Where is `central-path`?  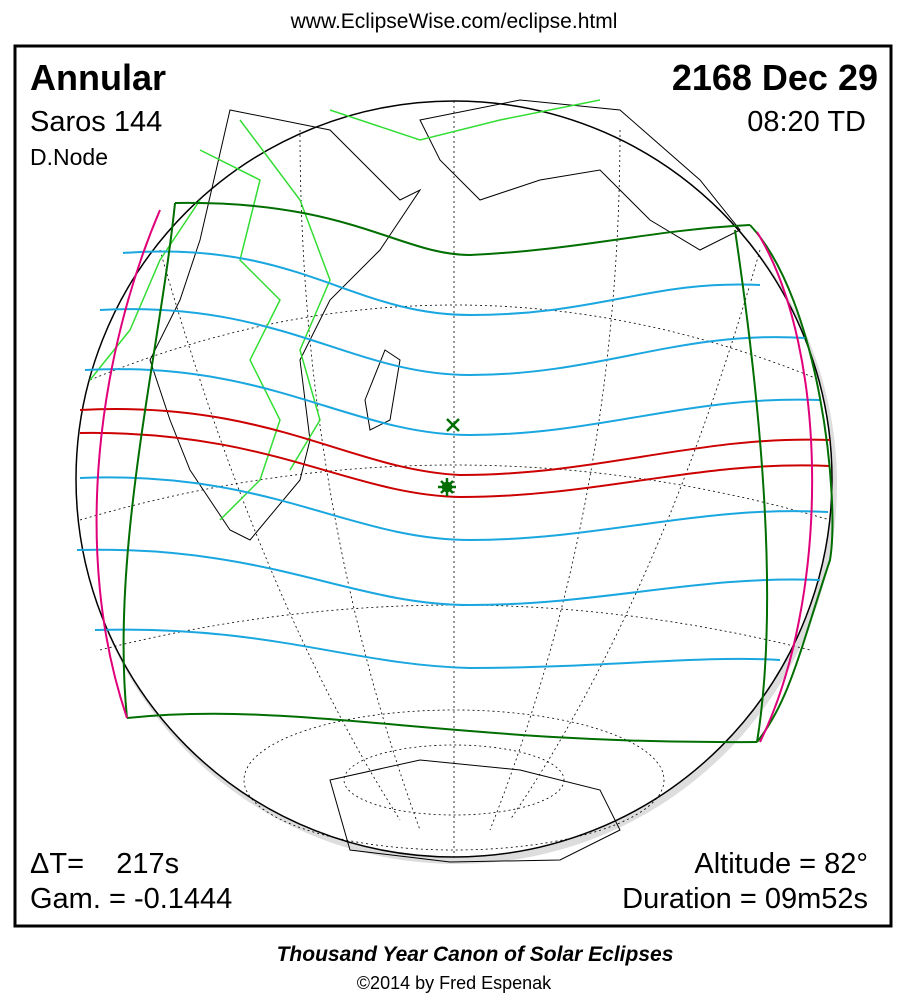
central-path is located at coordinates (455, 453).